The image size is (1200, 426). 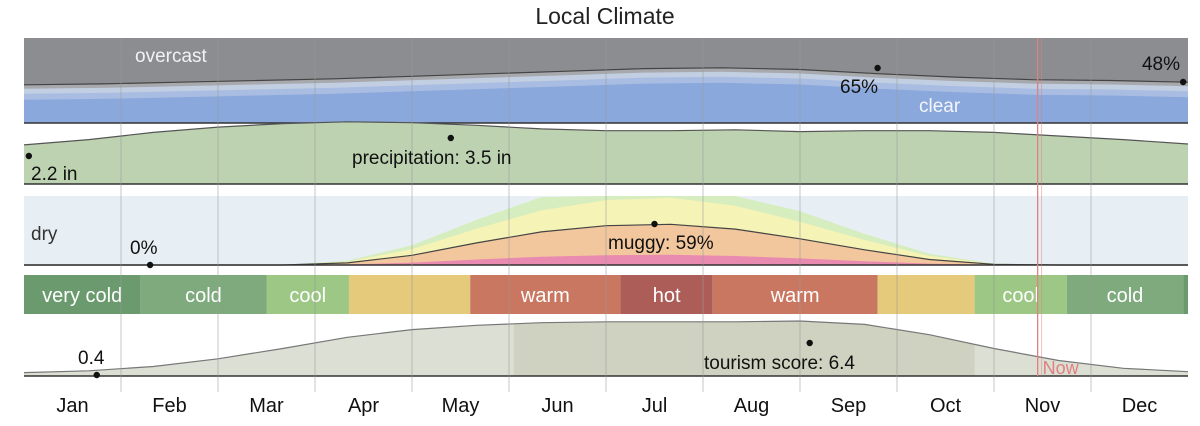 What do you see at coordinates (557, 406) in the screenshot?
I see `month-tick-label: Jun` at bounding box center [557, 406].